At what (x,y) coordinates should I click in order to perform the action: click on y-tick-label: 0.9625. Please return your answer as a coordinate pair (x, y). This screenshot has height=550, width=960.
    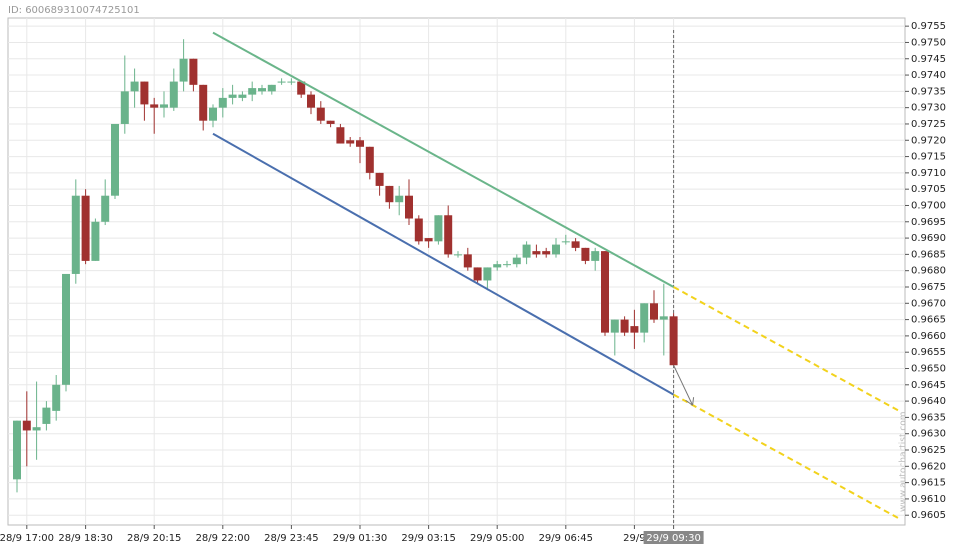
    Looking at the image, I should click on (928, 450).